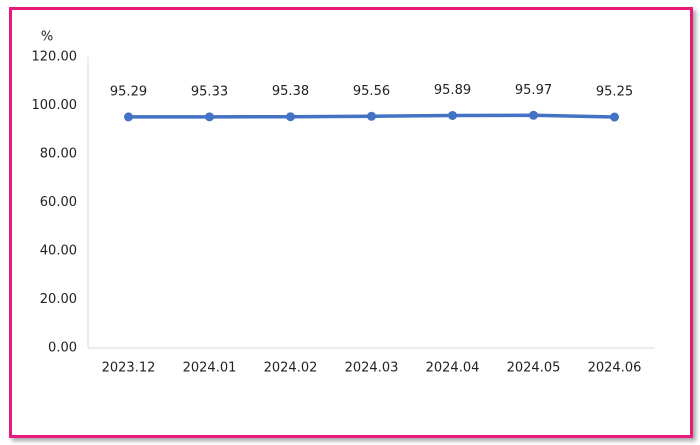 Image resolution: width=700 pixels, height=445 pixels. Describe the element at coordinates (533, 90) in the screenshot. I see `data-label: 95.97` at that location.